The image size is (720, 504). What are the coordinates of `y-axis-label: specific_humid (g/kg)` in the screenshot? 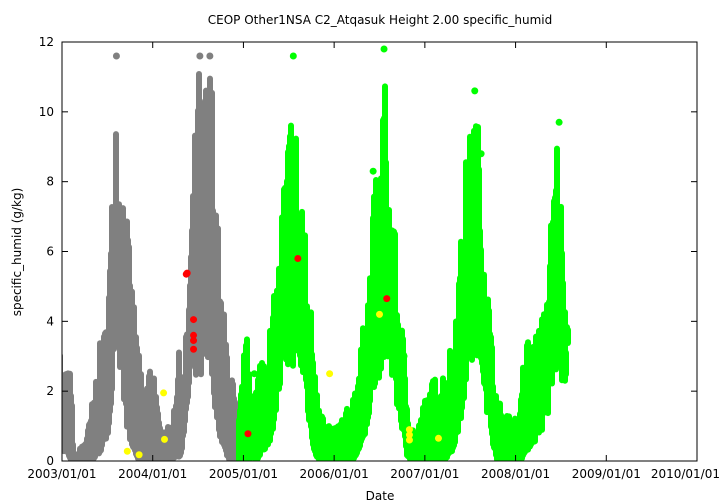 It's located at (17, 252).